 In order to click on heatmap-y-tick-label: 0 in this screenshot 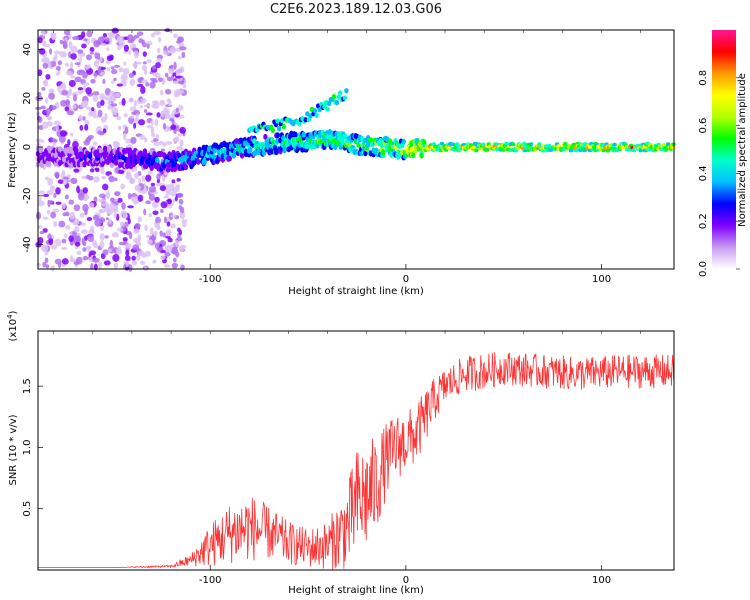, I will do `click(27, 147)`.